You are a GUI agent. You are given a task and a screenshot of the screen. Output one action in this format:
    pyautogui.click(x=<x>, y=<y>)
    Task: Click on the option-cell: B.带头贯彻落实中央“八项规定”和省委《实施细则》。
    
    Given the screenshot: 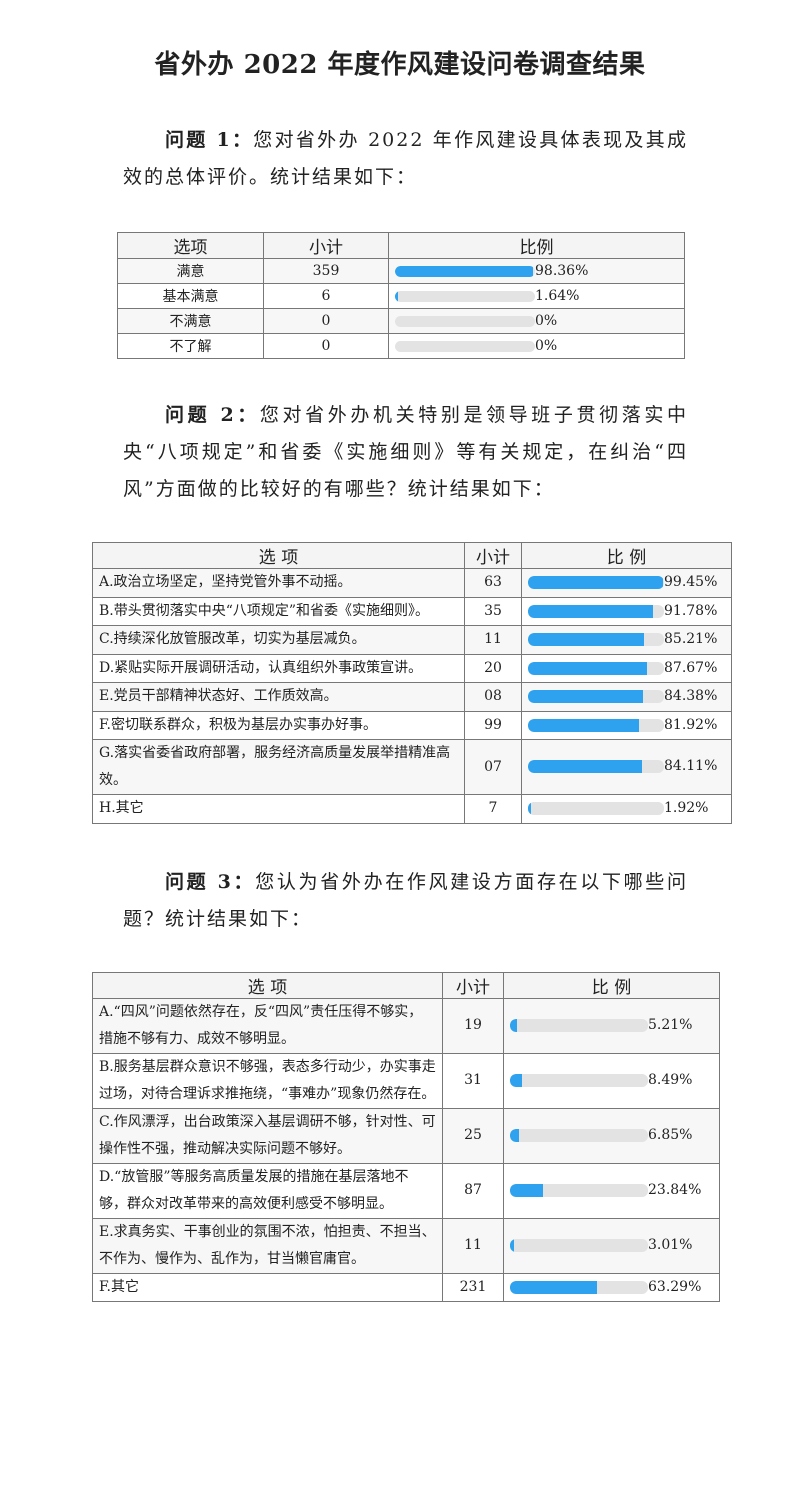 What is the action you would take?
    pyautogui.click(x=278, y=611)
    